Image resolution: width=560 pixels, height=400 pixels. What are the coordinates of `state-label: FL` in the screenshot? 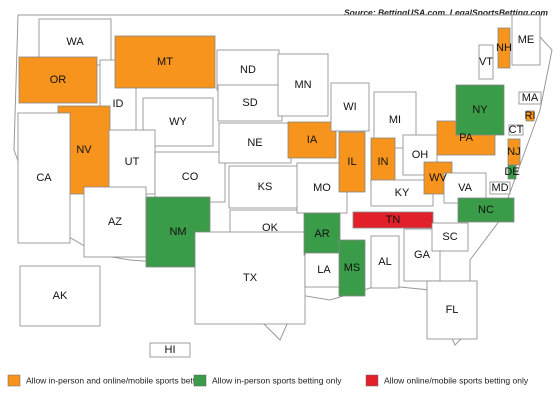 It's located at (452, 310).